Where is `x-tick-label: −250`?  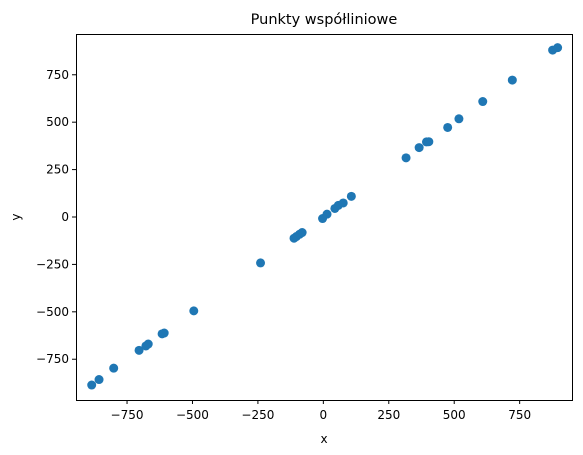 x-tick-label: −250 is located at coordinates (257, 415).